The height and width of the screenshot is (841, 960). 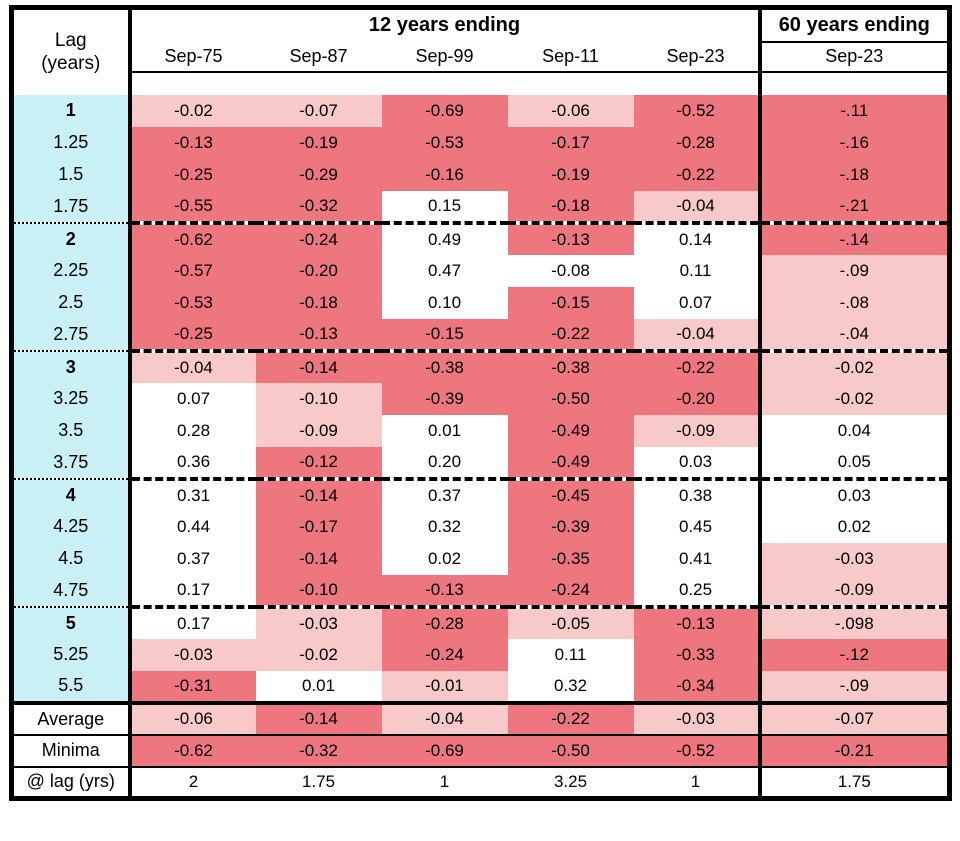 I want to click on lag-value: 4, so click(x=71, y=494).